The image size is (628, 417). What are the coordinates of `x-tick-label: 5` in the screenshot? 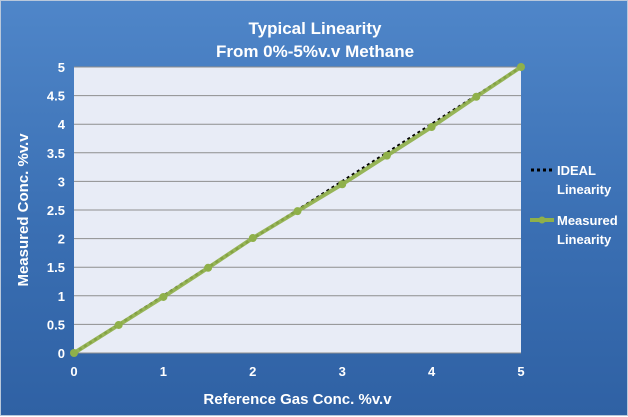 It's located at (520, 371).